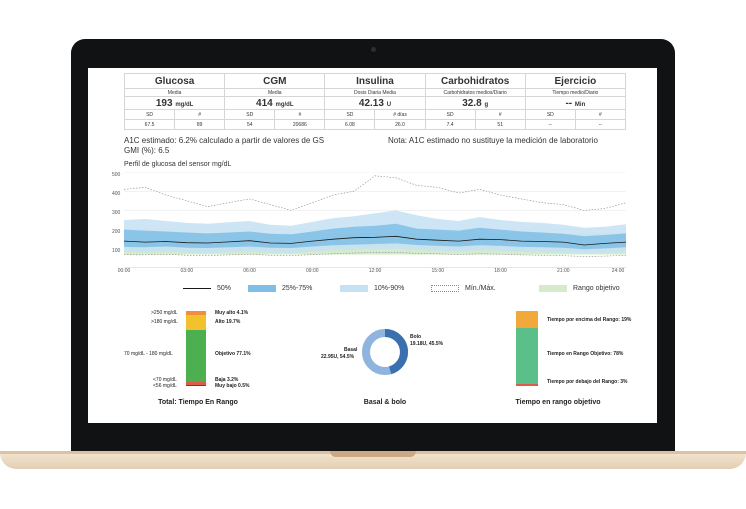  I want to click on x-tick-0: 00:00, so click(124, 271).